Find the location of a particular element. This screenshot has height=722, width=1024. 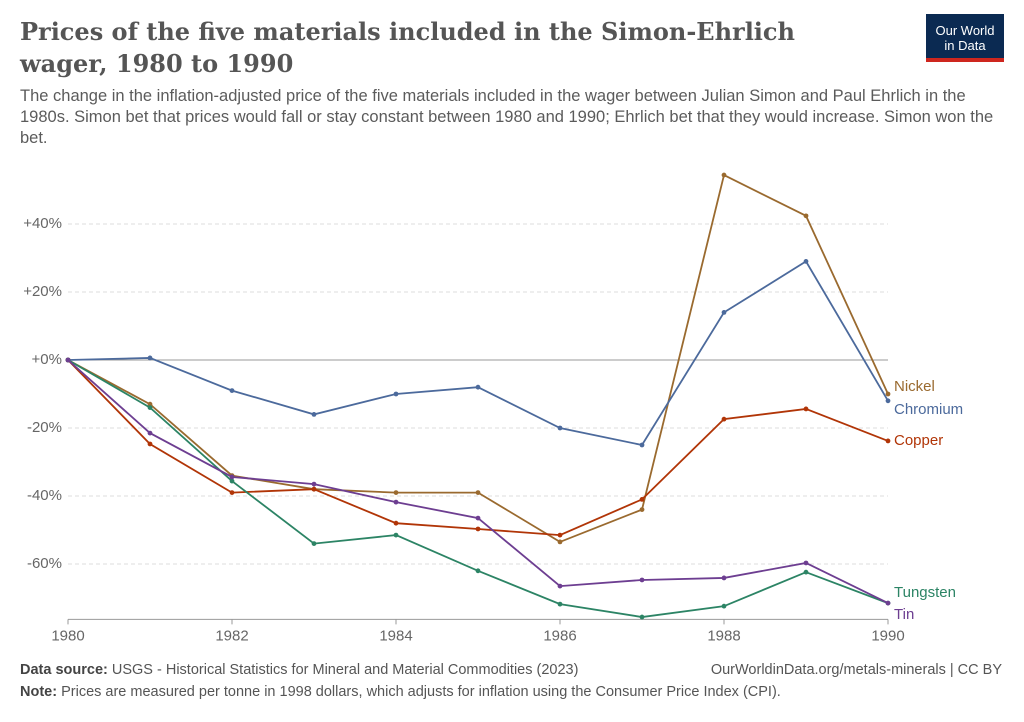

y-tick-label: +0% is located at coordinates (47, 359).